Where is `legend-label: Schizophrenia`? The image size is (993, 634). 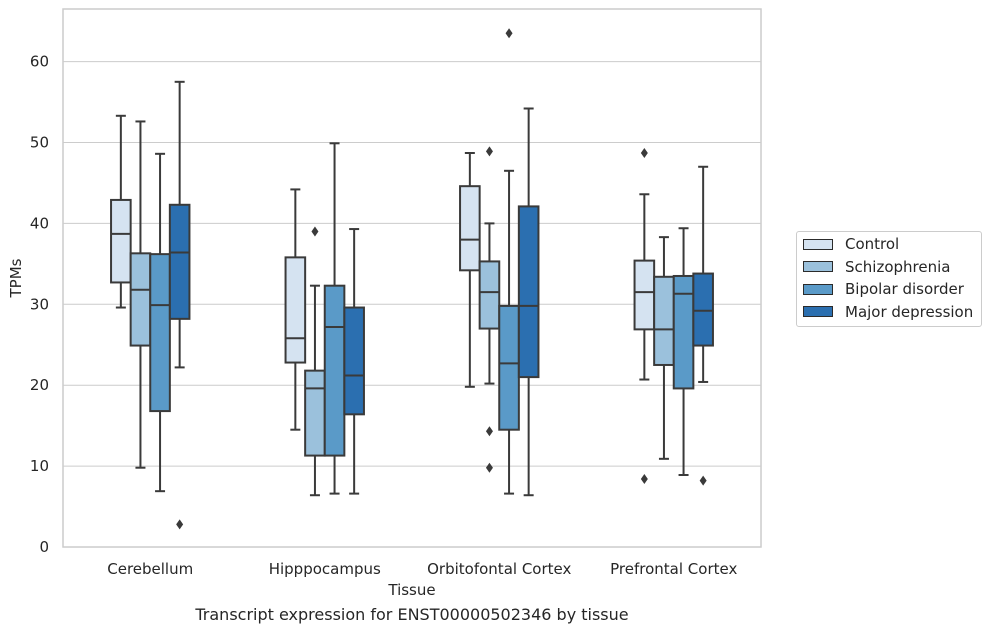
legend-label: Schizophrenia is located at coordinates (898, 266).